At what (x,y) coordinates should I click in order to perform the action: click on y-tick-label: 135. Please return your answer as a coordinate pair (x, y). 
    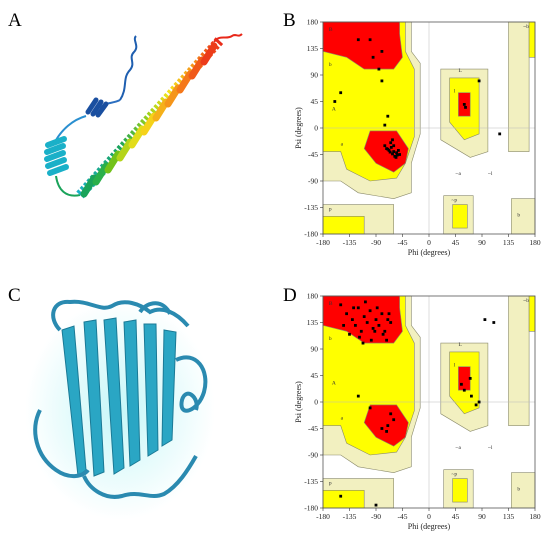
    Looking at the image, I should click on (313, 48).